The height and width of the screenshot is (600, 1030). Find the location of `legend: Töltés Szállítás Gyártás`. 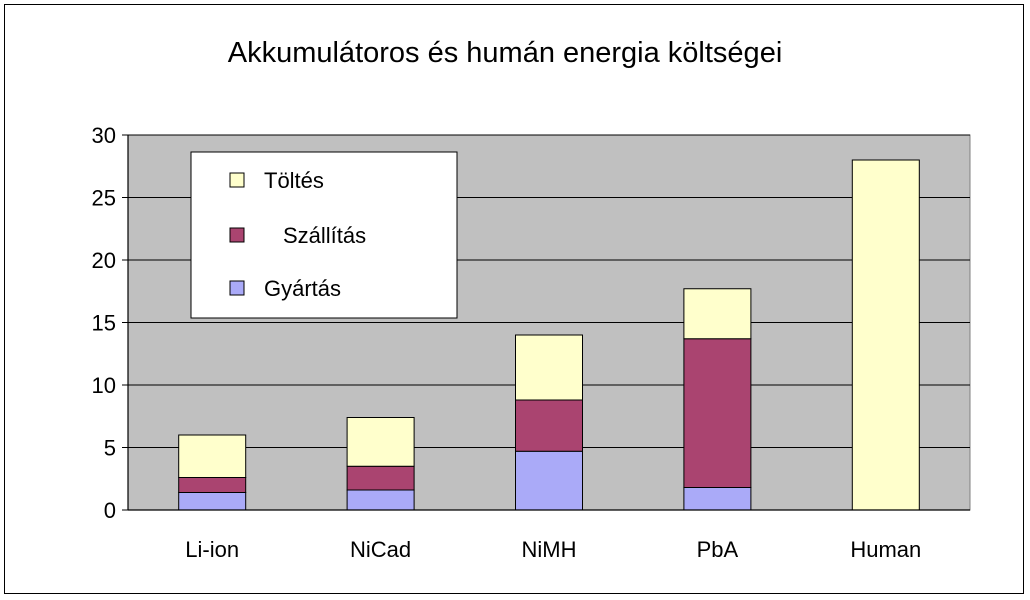

legend: Töltés Szállítás Gyártás is located at coordinates (324, 235).